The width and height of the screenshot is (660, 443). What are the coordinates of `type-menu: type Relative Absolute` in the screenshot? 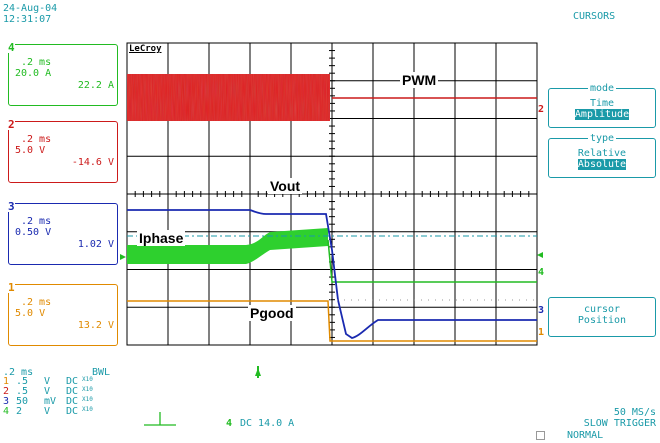 It's located at (602, 155).